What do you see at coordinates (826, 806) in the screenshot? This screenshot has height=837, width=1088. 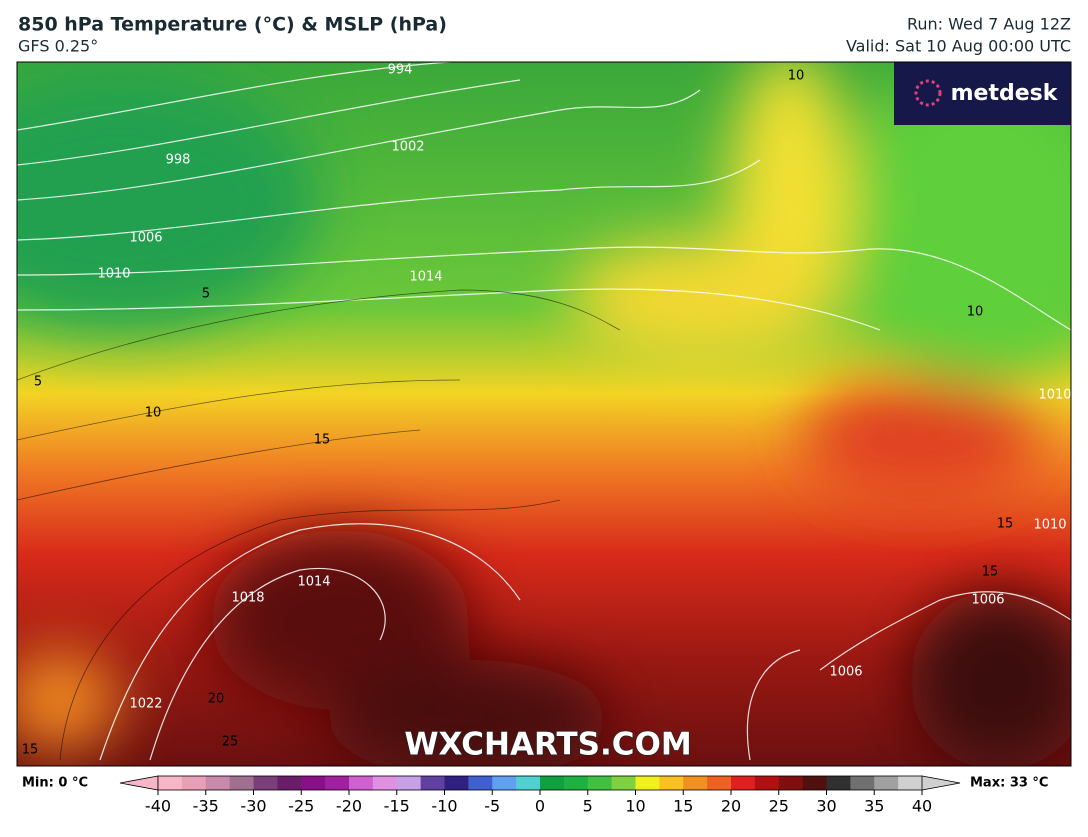 I see `colorbar-tick-label: 30` at bounding box center [826, 806].